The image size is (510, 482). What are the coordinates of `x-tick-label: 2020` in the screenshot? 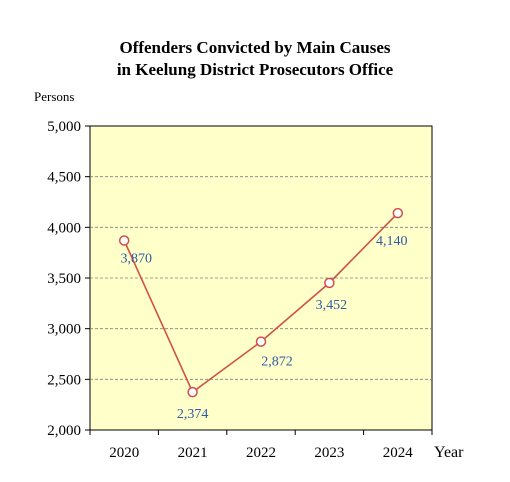 It's located at (124, 453).